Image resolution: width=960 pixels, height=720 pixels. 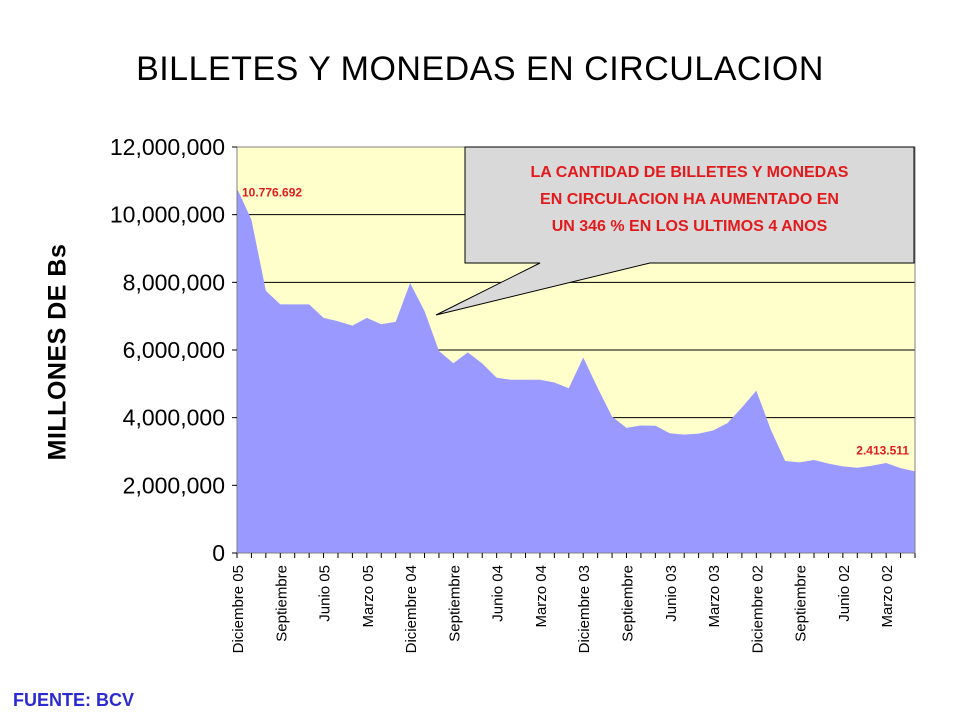 What do you see at coordinates (272, 192) in the screenshot?
I see `data-label-0: 10.776.692` at bounding box center [272, 192].